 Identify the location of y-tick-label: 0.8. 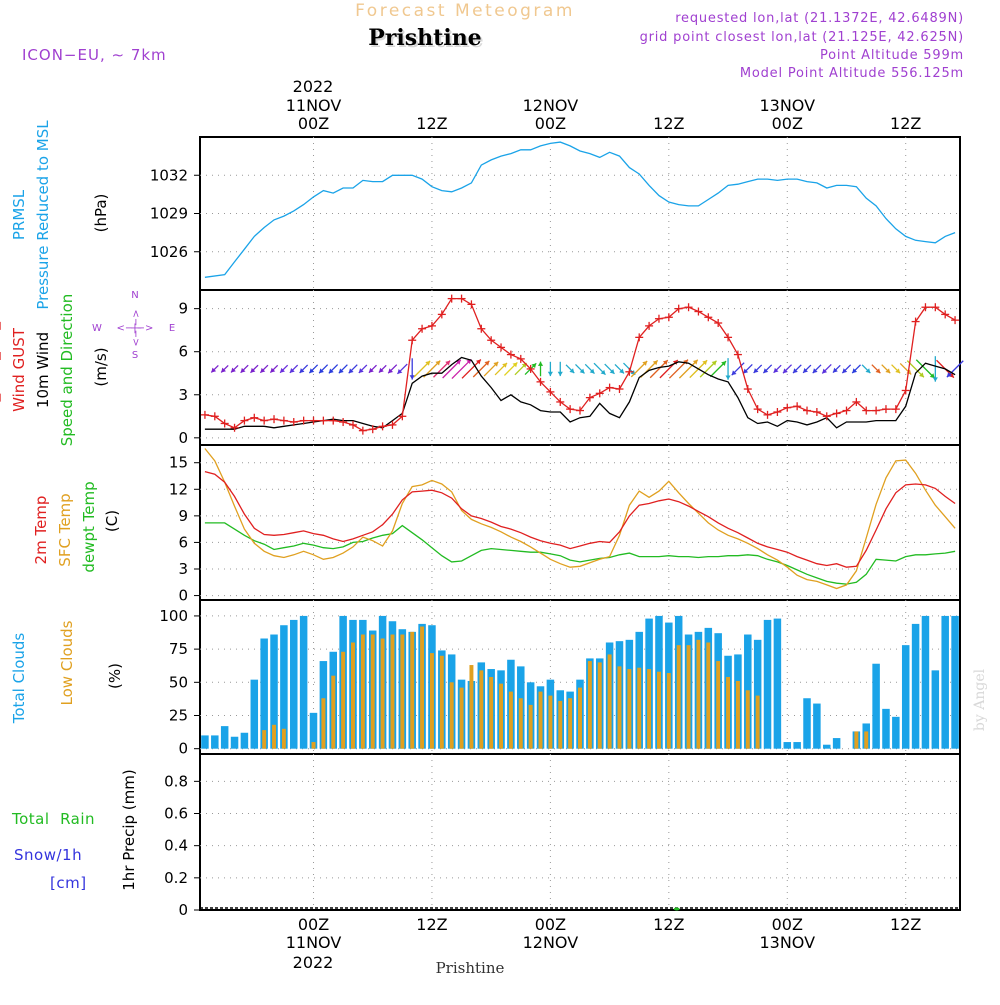
(176, 781).